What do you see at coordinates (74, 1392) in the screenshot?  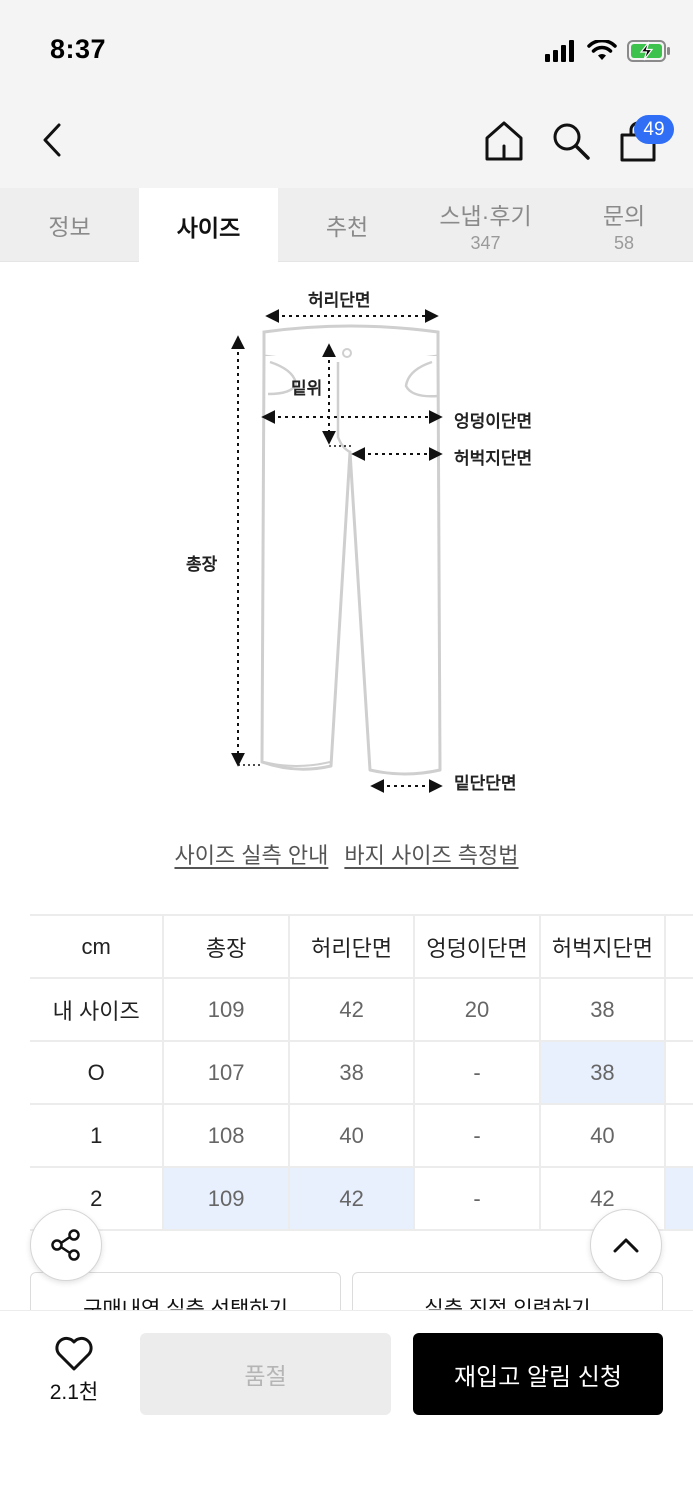 I see `like-count: 2.1천` at bounding box center [74, 1392].